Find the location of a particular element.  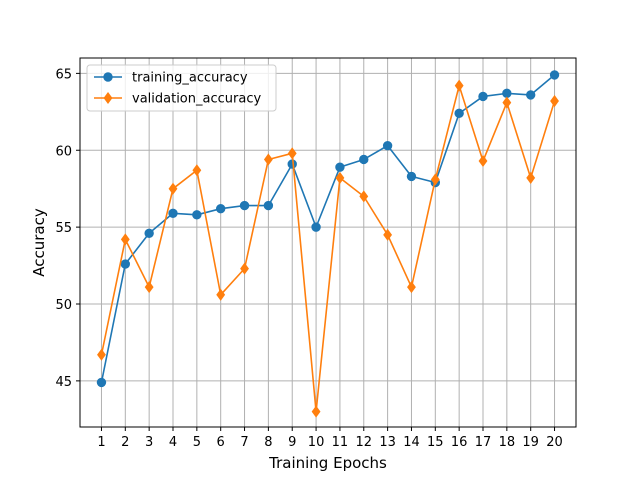

legend-item: validation_accuracy is located at coordinates (177, 99).